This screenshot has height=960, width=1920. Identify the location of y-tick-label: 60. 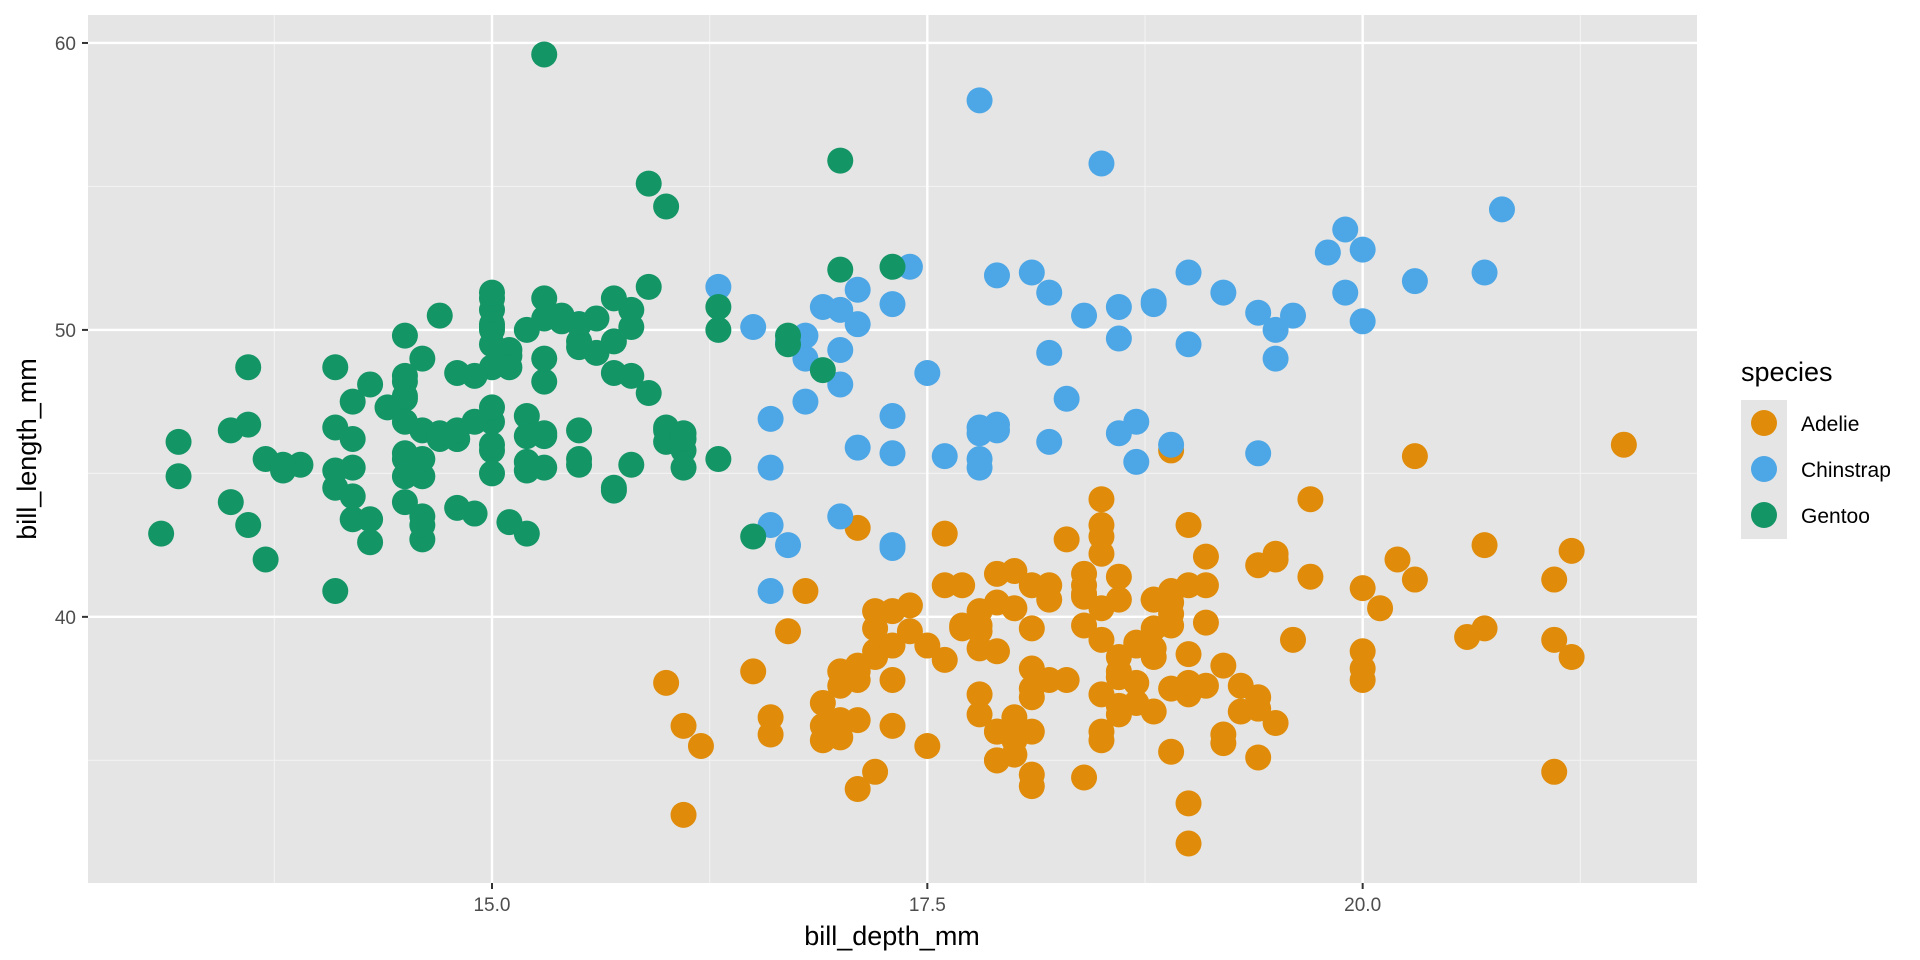
(65, 44).